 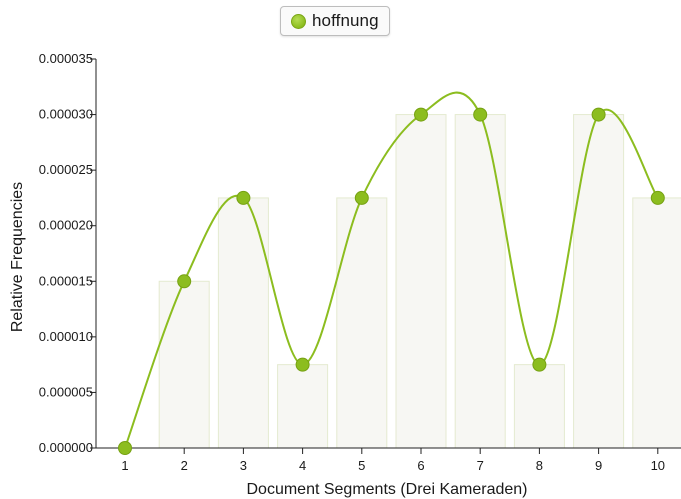 What do you see at coordinates (420, 465) in the screenshot?
I see `x-tick-label: 6` at bounding box center [420, 465].